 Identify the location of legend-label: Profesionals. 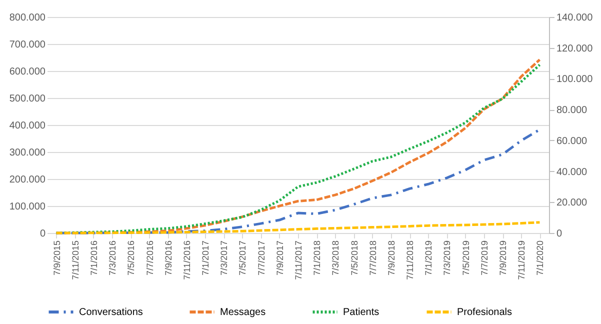
(484, 312).